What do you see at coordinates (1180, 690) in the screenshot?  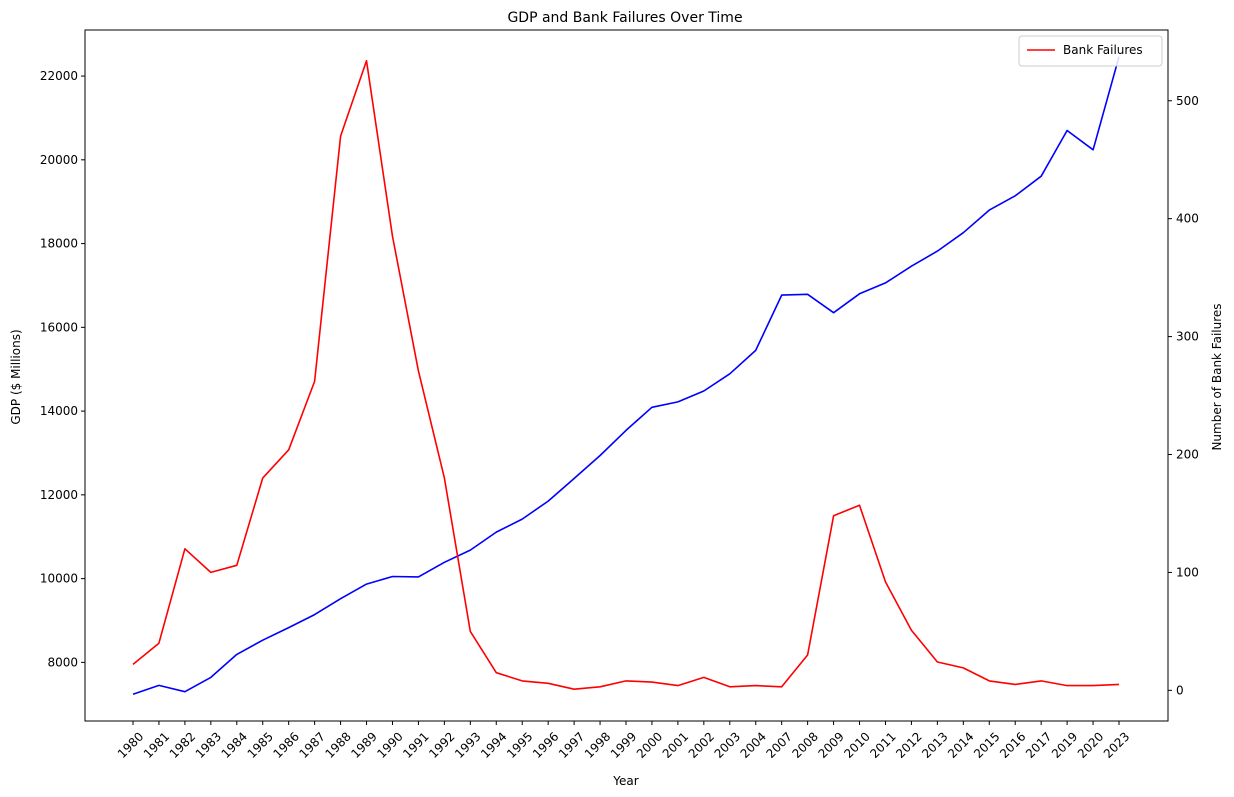 I see `y-right-tick-label: 0` at bounding box center [1180, 690].